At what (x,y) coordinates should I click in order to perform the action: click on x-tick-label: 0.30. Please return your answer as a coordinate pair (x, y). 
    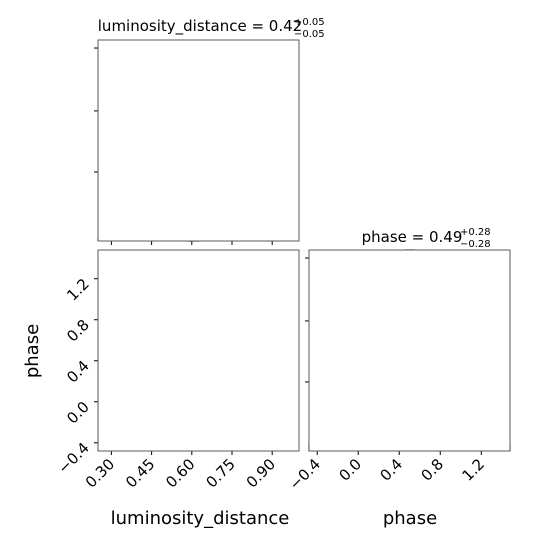
    Looking at the image, I should click on (100, 473).